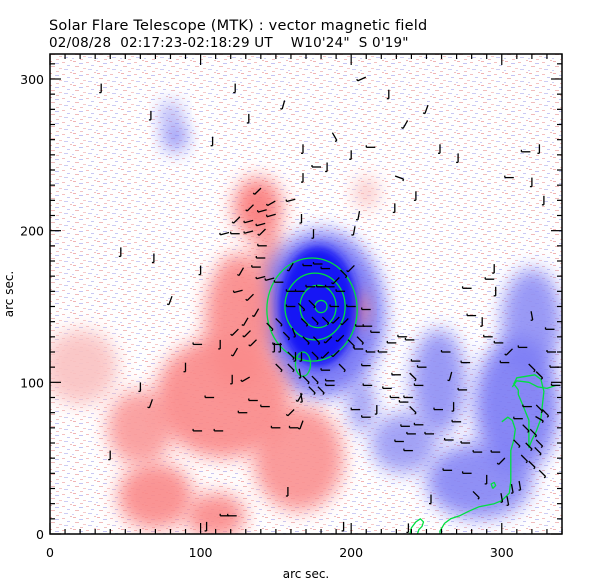 Image resolution: width=612 pixels, height=585 pixels. I want to click on y-axis-label: arc sec., so click(9, 294).